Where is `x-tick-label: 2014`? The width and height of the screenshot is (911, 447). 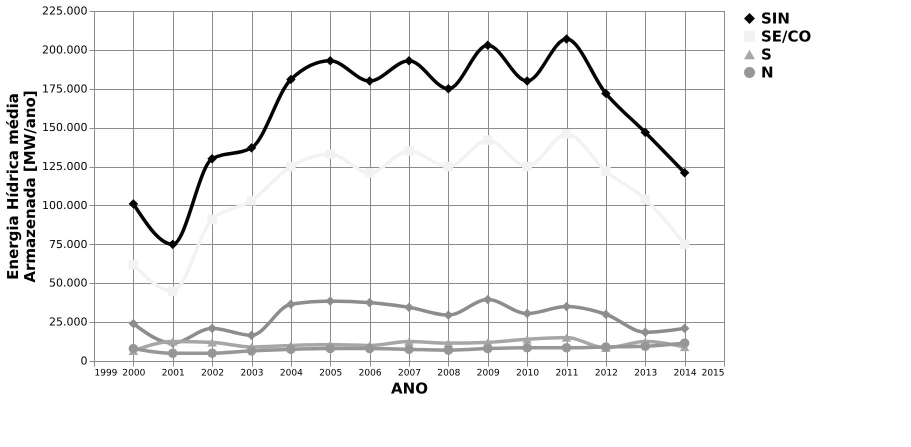
x-tick-label: 2014 is located at coordinates (685, 373).